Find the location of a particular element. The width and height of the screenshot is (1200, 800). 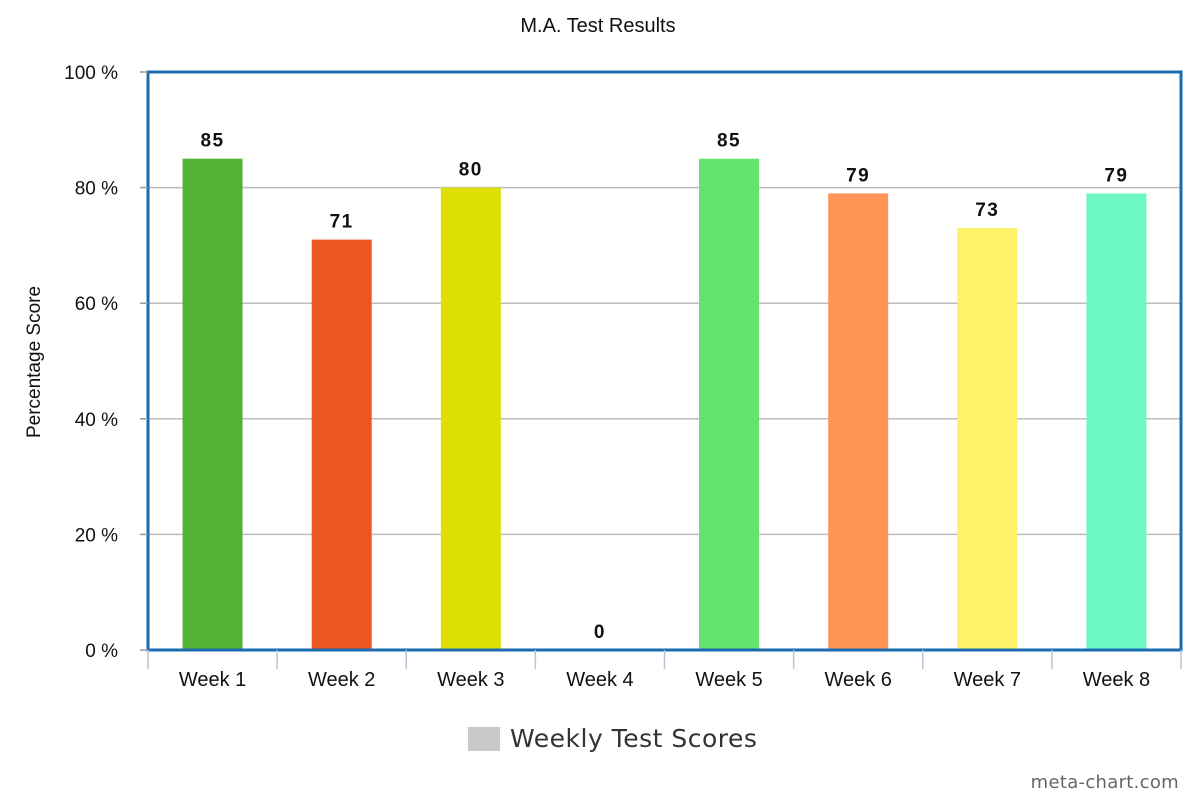

x-tick-label: Week 1 is located at coordinates (212, 680).